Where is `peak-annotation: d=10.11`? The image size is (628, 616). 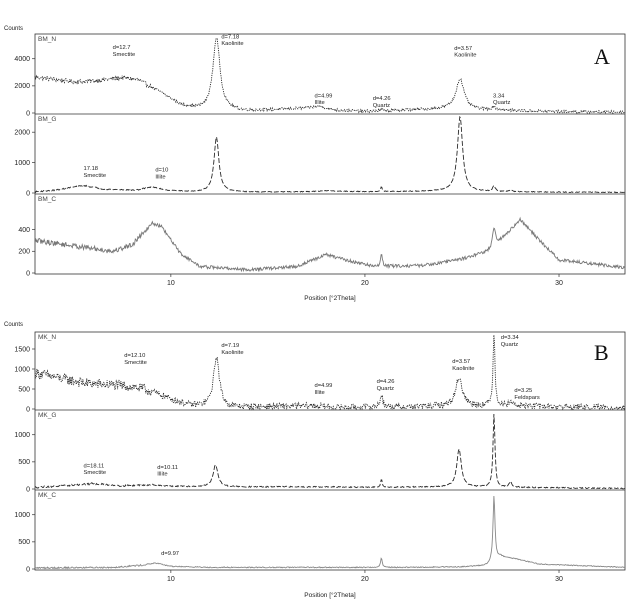
peak-annotation: d=10.11 is located at coordinates (167, 468).